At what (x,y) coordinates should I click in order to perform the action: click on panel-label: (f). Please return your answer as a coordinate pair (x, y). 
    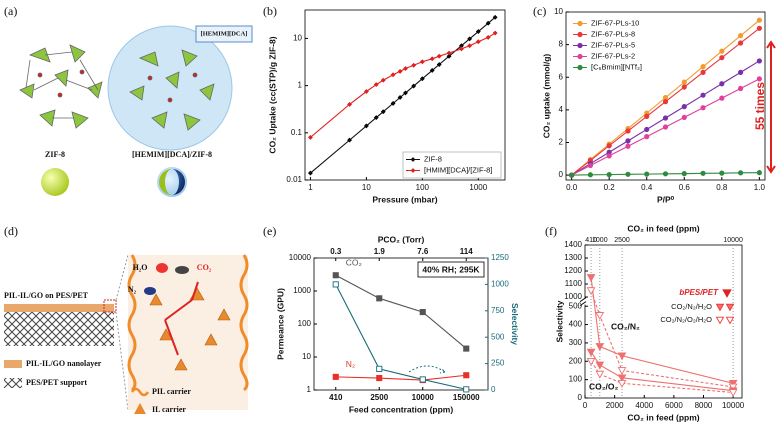
    Looking at the image, I should click on (551, 231).